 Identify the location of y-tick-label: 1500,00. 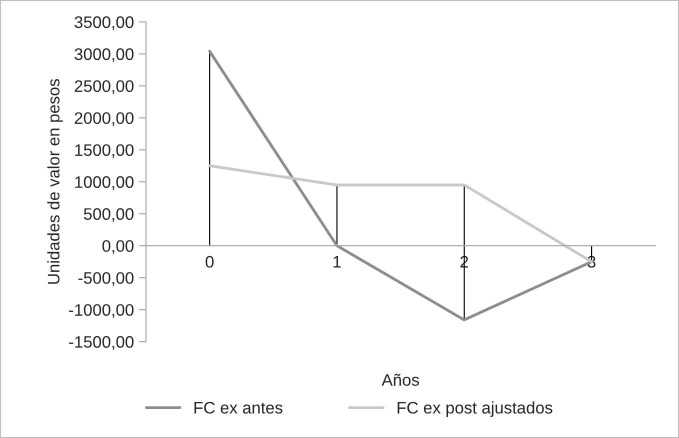
(104, 151).